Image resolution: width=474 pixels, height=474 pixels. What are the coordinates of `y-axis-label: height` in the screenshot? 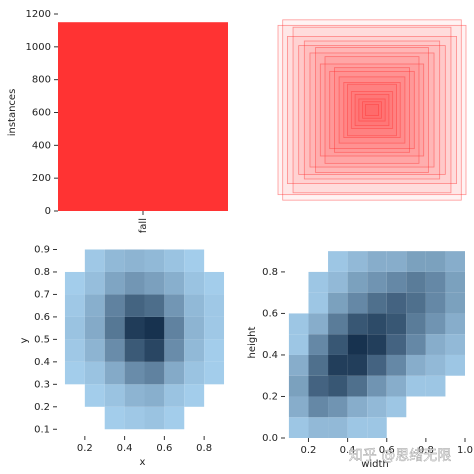 It's located at (252, 342).